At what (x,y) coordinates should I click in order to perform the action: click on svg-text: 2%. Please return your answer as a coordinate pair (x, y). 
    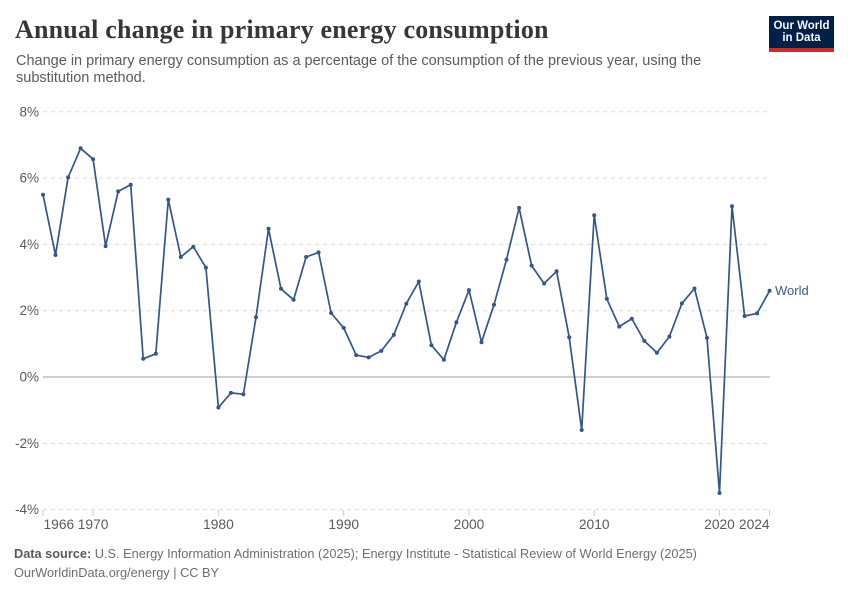
    Looking at the image, I should click on (29, 310).